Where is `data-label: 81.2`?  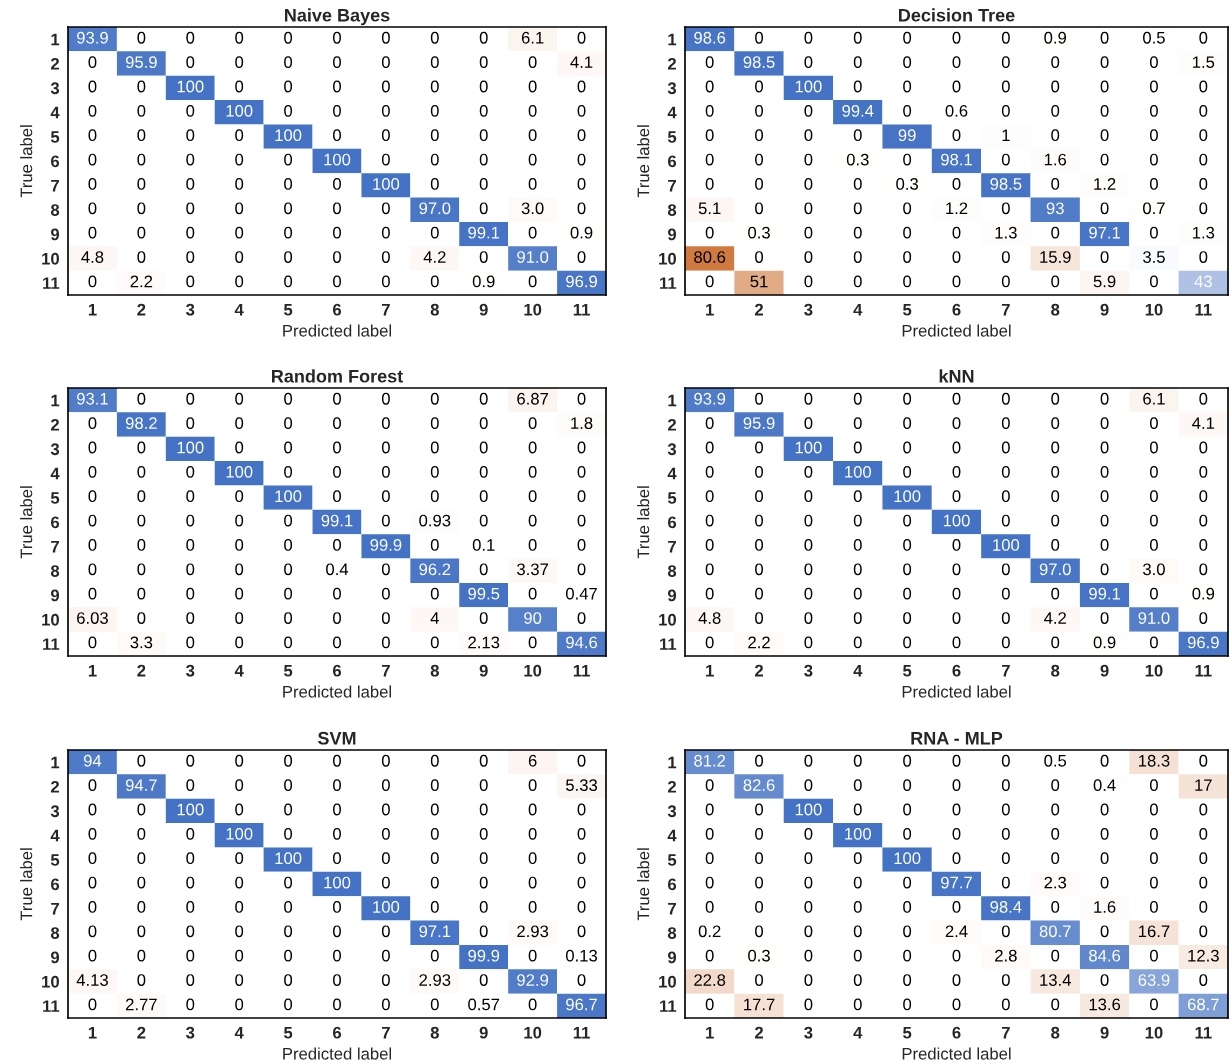 data-label: 81.2 is located at coordinates (710, 760).